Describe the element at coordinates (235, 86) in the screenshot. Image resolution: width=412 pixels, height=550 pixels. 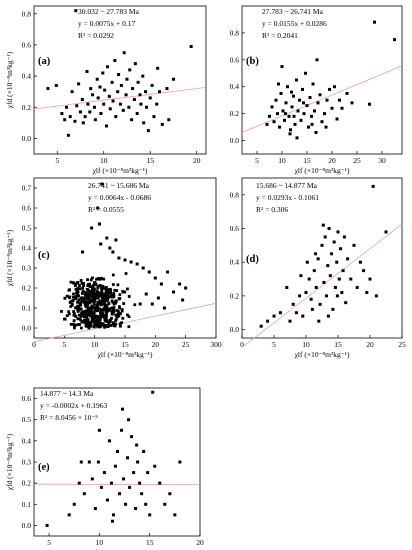
I see `y-tick-label: 0.4` at that location.